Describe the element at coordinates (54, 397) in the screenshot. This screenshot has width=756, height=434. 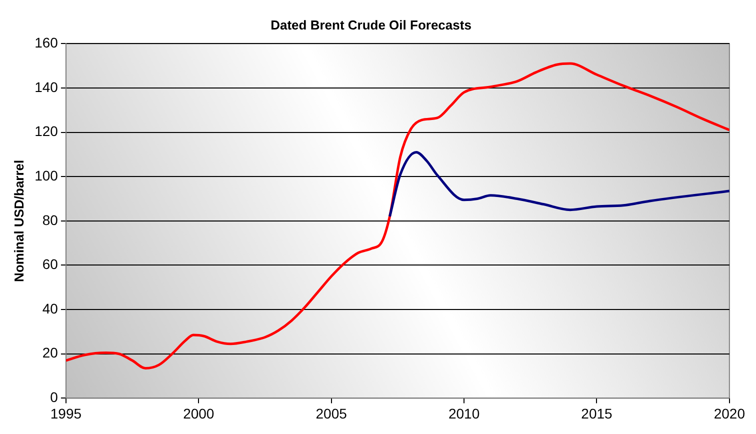
I see `y-tick-label: 0` at that location.